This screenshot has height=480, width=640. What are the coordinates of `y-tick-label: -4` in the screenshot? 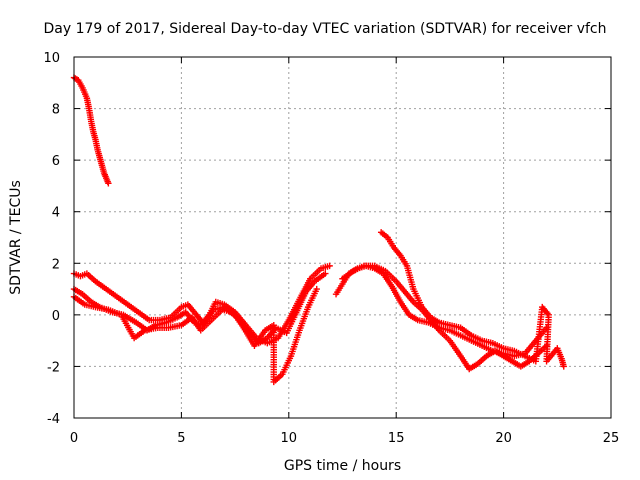 It's located at (53, 419).